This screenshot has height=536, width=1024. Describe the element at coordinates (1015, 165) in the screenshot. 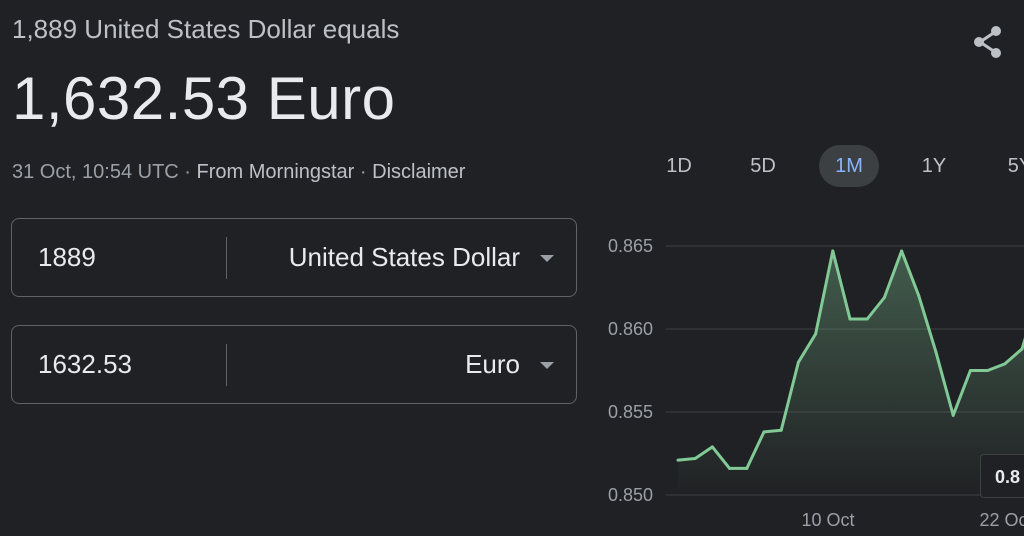

I see `tab-5y: 5Y` at that location.